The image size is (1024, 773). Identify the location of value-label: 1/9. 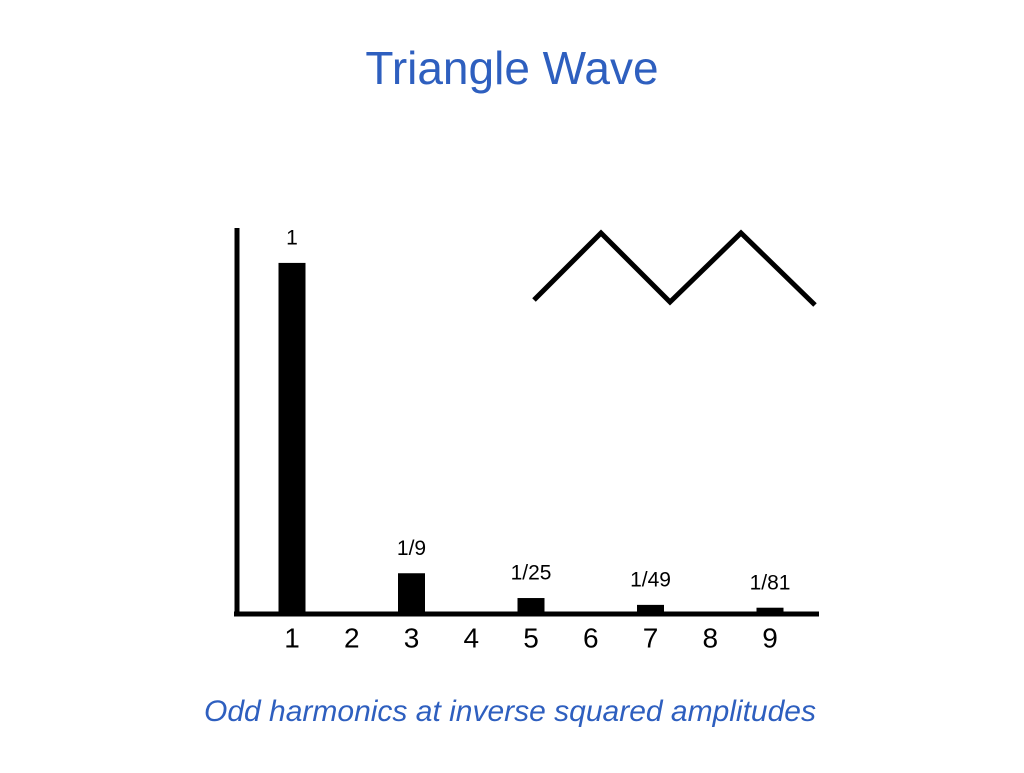
(411, 548).